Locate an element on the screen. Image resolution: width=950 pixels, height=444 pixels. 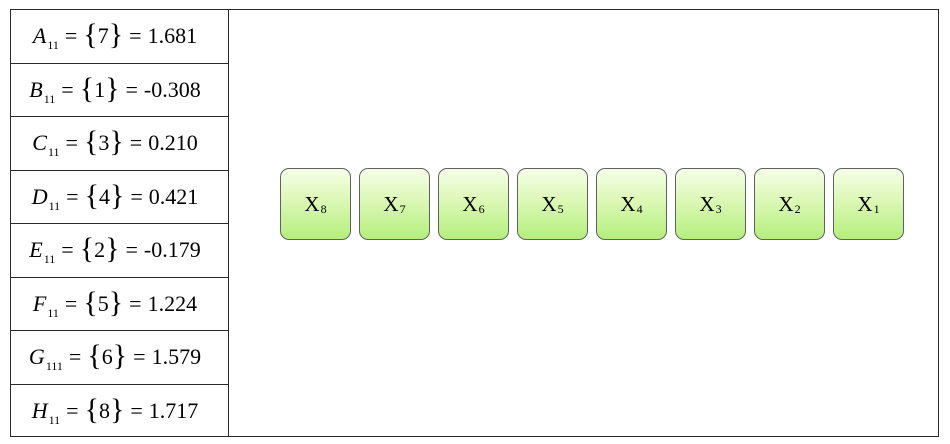
set-member: 3 is located at coordinates (104, 143).